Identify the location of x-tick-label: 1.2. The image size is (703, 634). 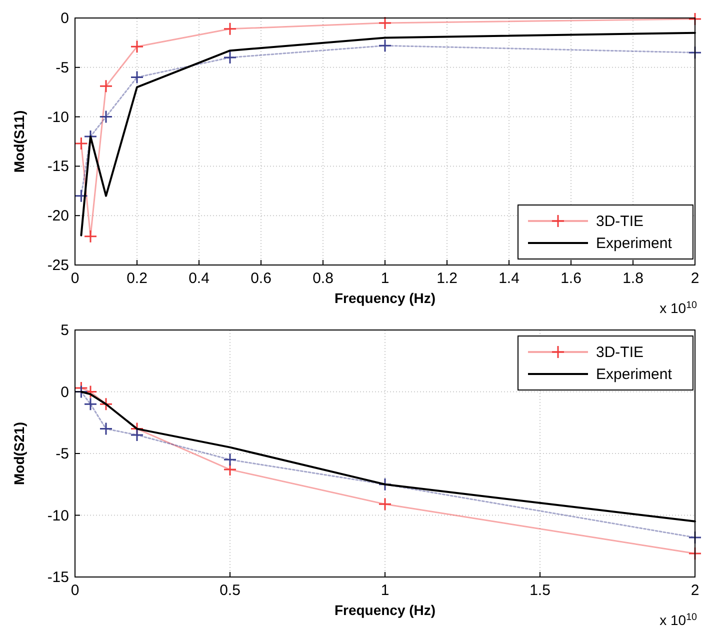
(447, 278).